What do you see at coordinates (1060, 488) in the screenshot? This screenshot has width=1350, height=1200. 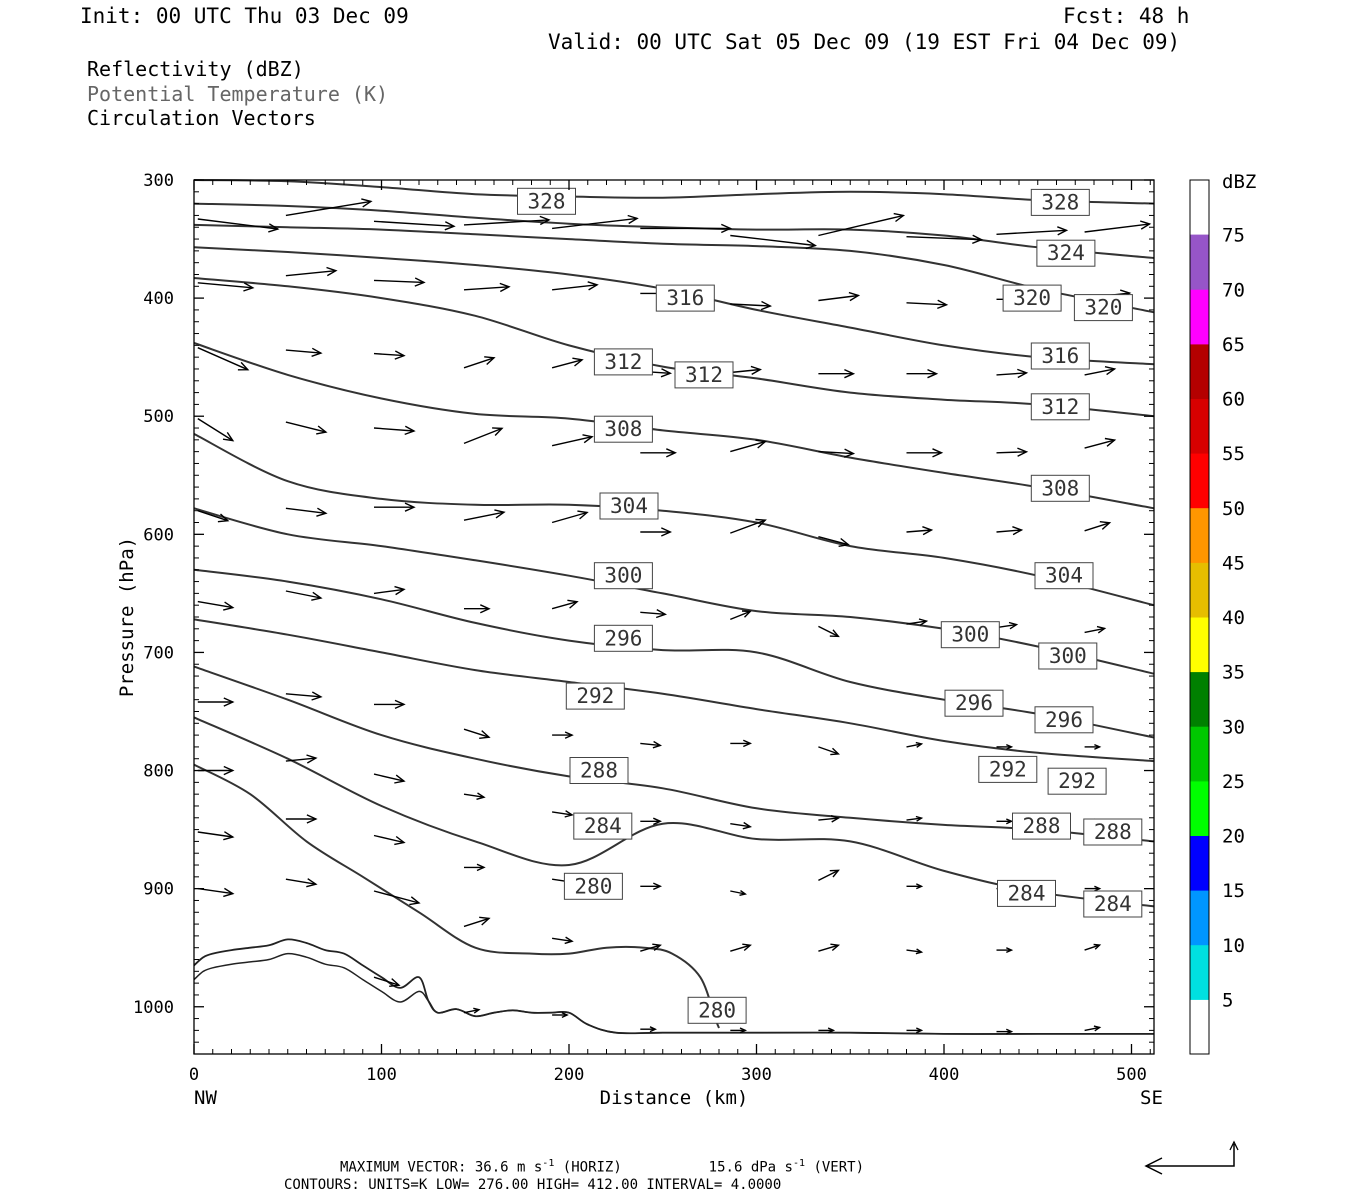 I see `contour-label: 308` at bounding box center [1060, 488].